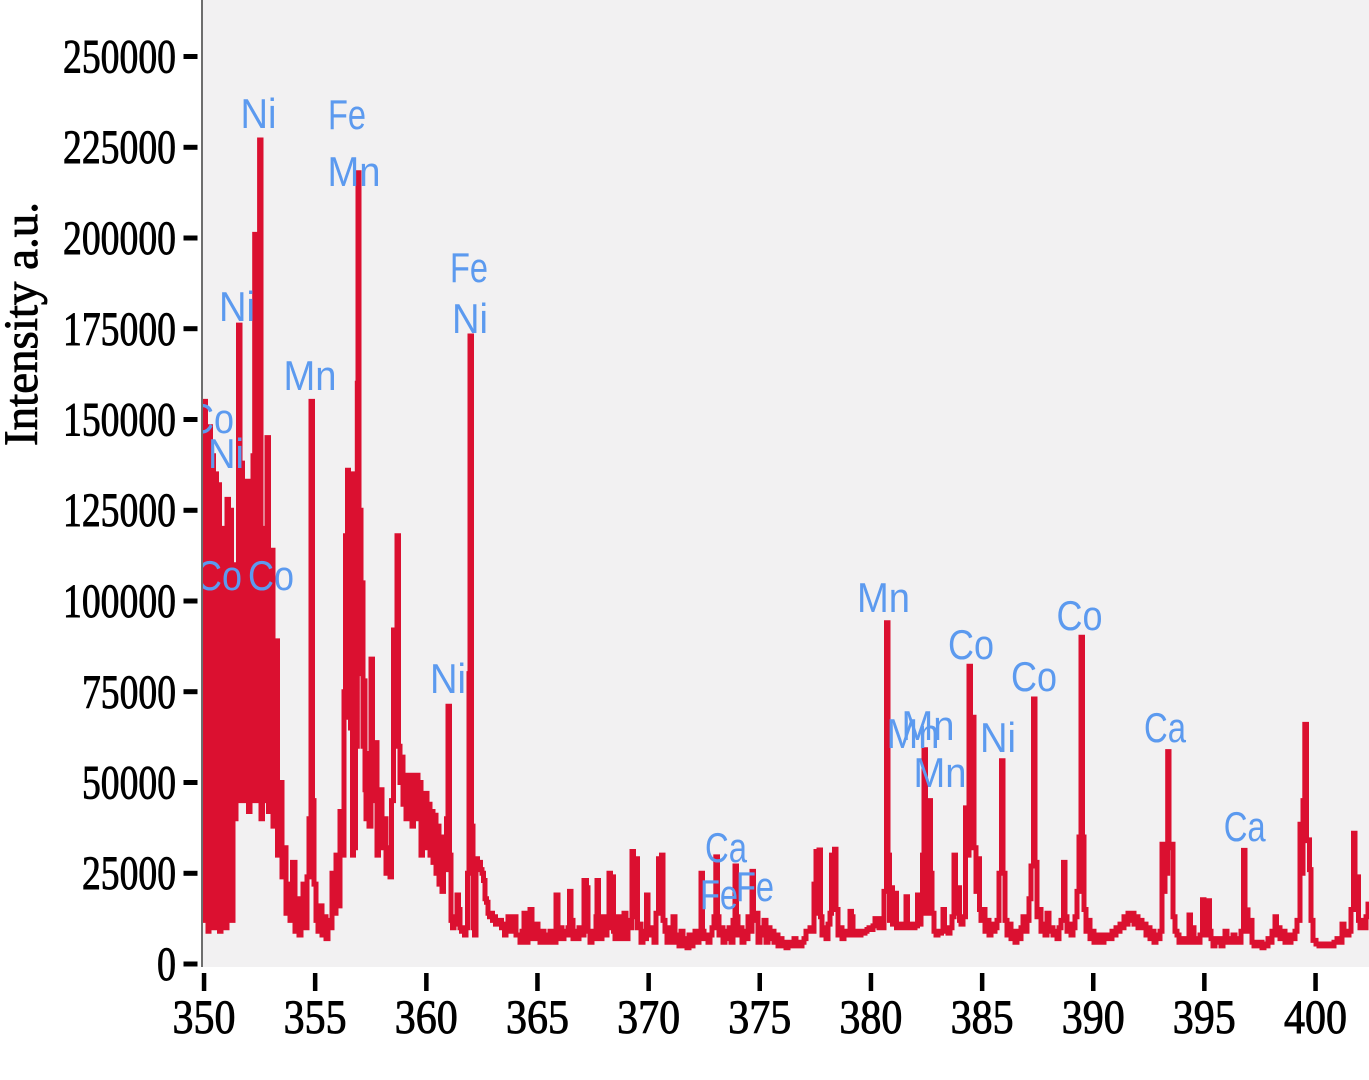 This screenshot has width=1369, height=1080. Describe the element at coordinates (982, 1017) in the screenshot. I see `svg-text: 385` at that location.